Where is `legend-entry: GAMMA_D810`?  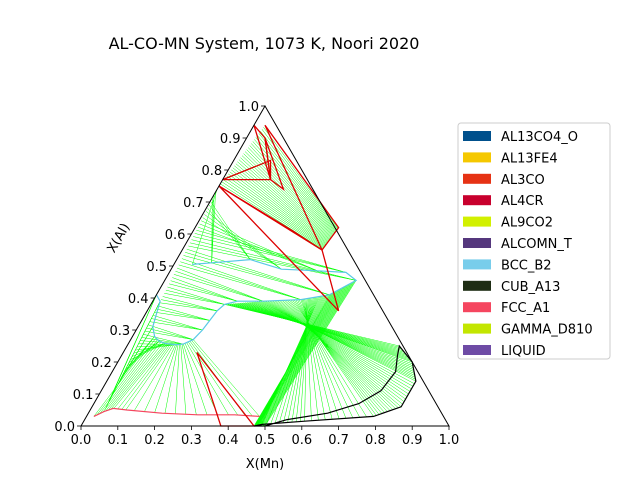
legend-entry: GAMMA_D810 is located at coordinates (547, 330).